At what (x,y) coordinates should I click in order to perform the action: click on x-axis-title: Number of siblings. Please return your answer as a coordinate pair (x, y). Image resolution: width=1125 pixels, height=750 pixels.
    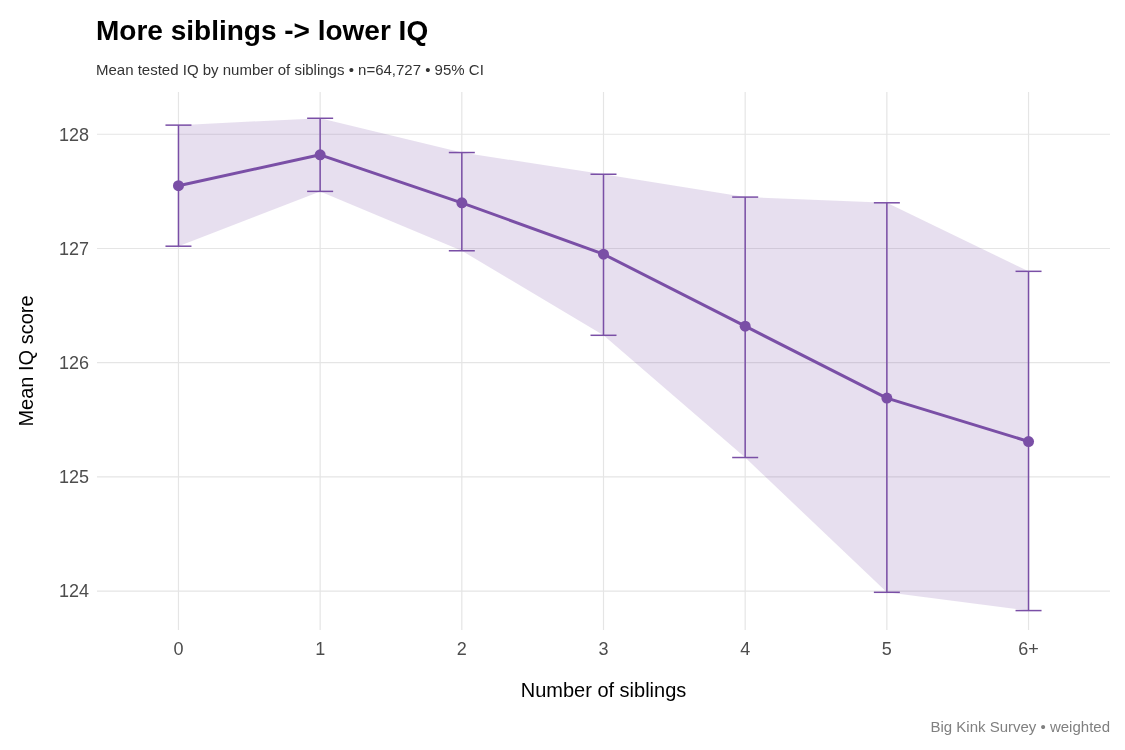
    Looking at the image, I should click on (603, 690).